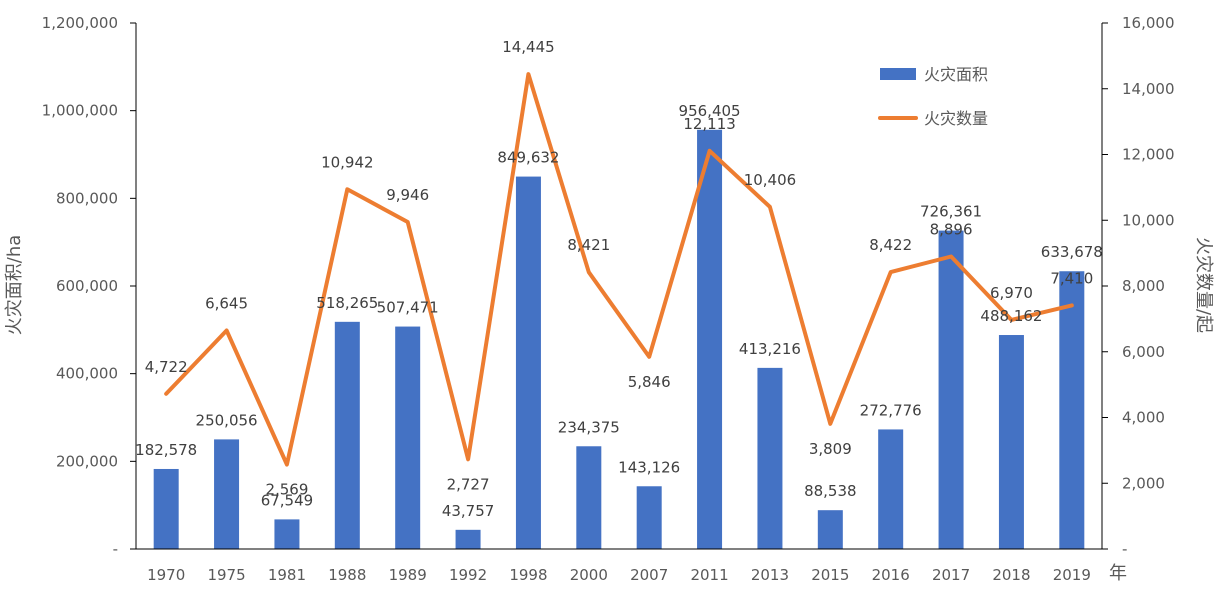 The image size is (1214, 607). What do you see at coordinates (951, 212) in the screenshot?
I see `area-data-label: 726,361` at bounding box center [951, 212].